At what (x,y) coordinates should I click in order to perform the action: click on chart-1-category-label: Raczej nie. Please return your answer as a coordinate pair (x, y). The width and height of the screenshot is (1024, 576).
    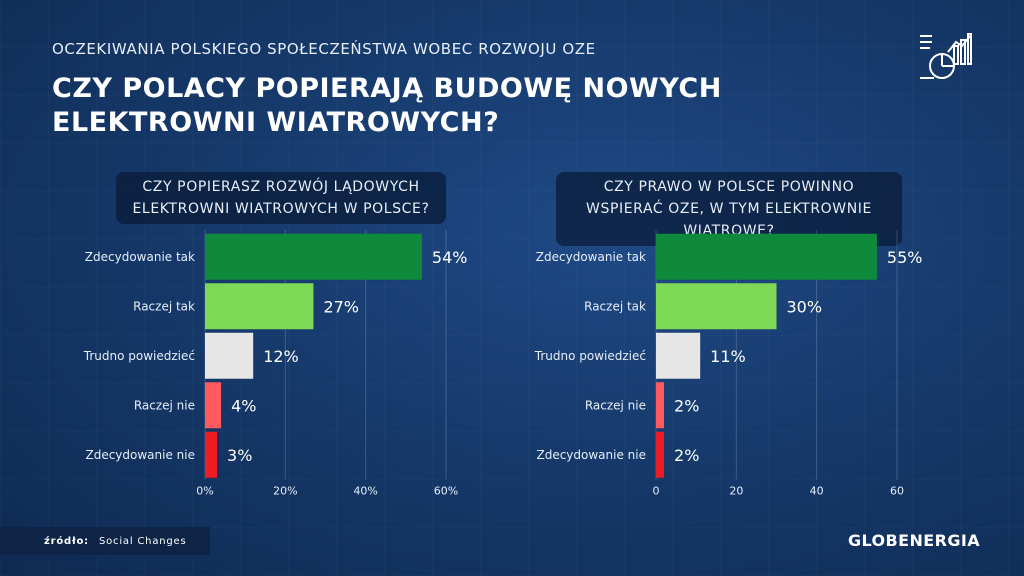
    Looking at the image, I should click on (164, 405).